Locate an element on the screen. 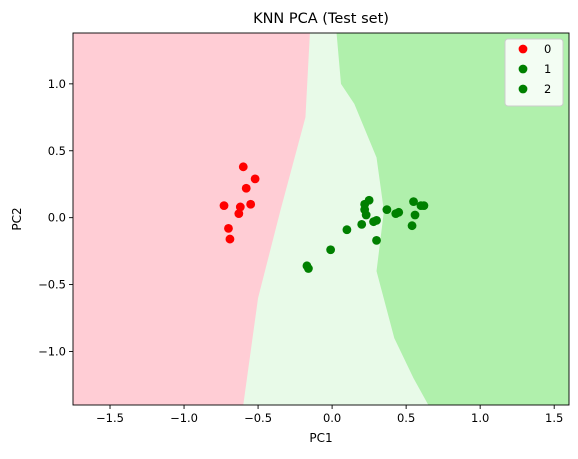 Image resolution: width=578 pixels, height=459 pixels. legend-box is located at coordinates (534, 72).